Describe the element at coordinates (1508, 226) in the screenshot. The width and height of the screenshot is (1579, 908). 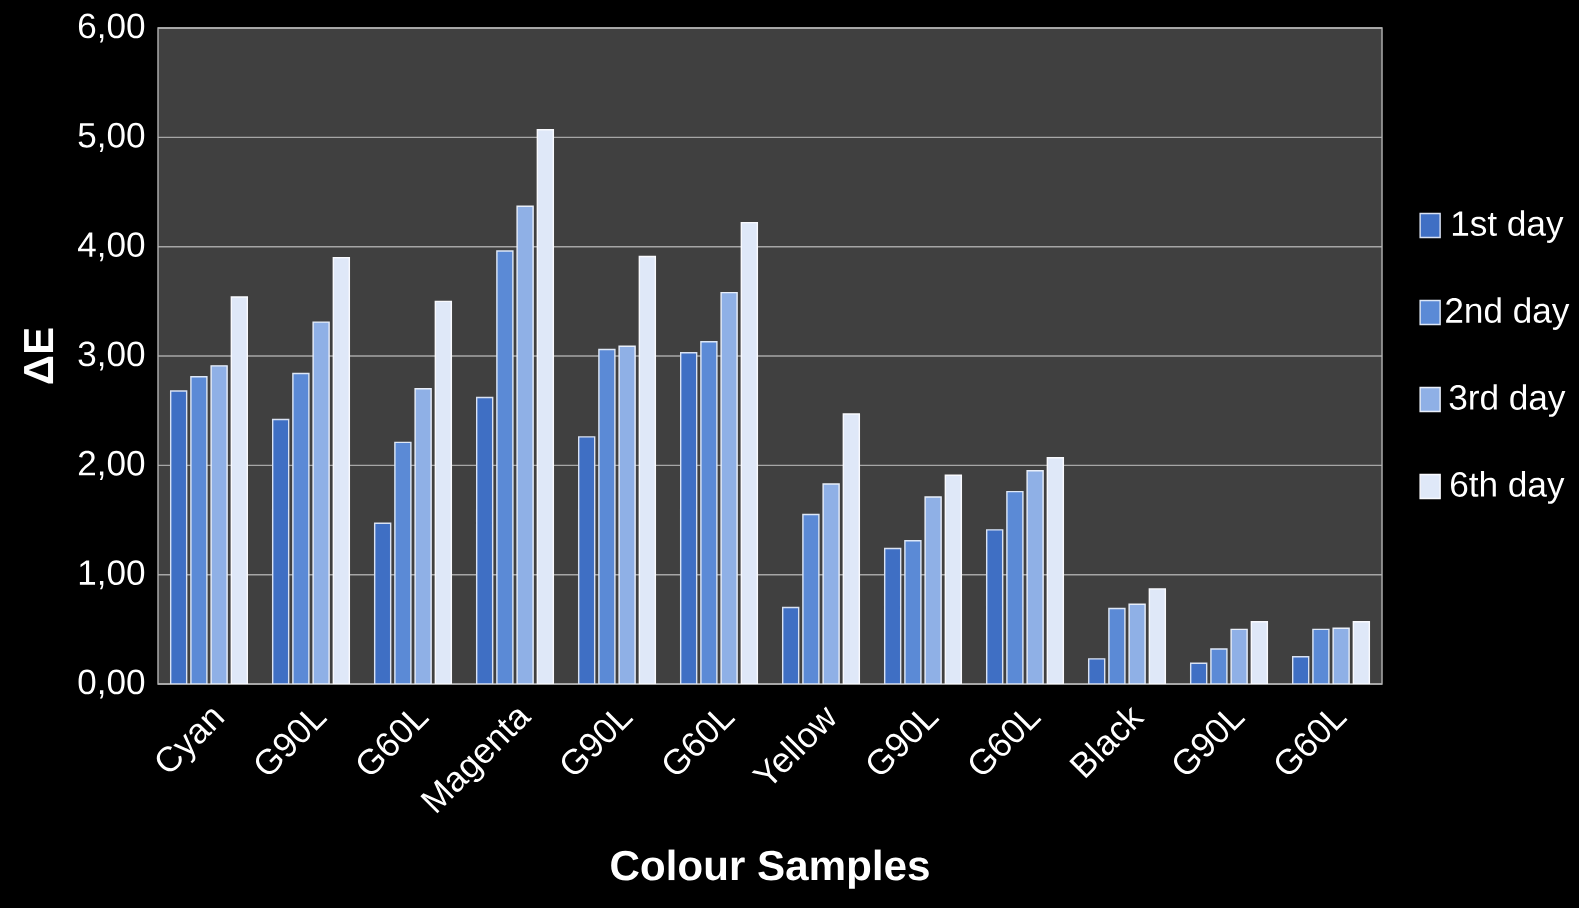
I see `legend-label: 1st day` at that location.